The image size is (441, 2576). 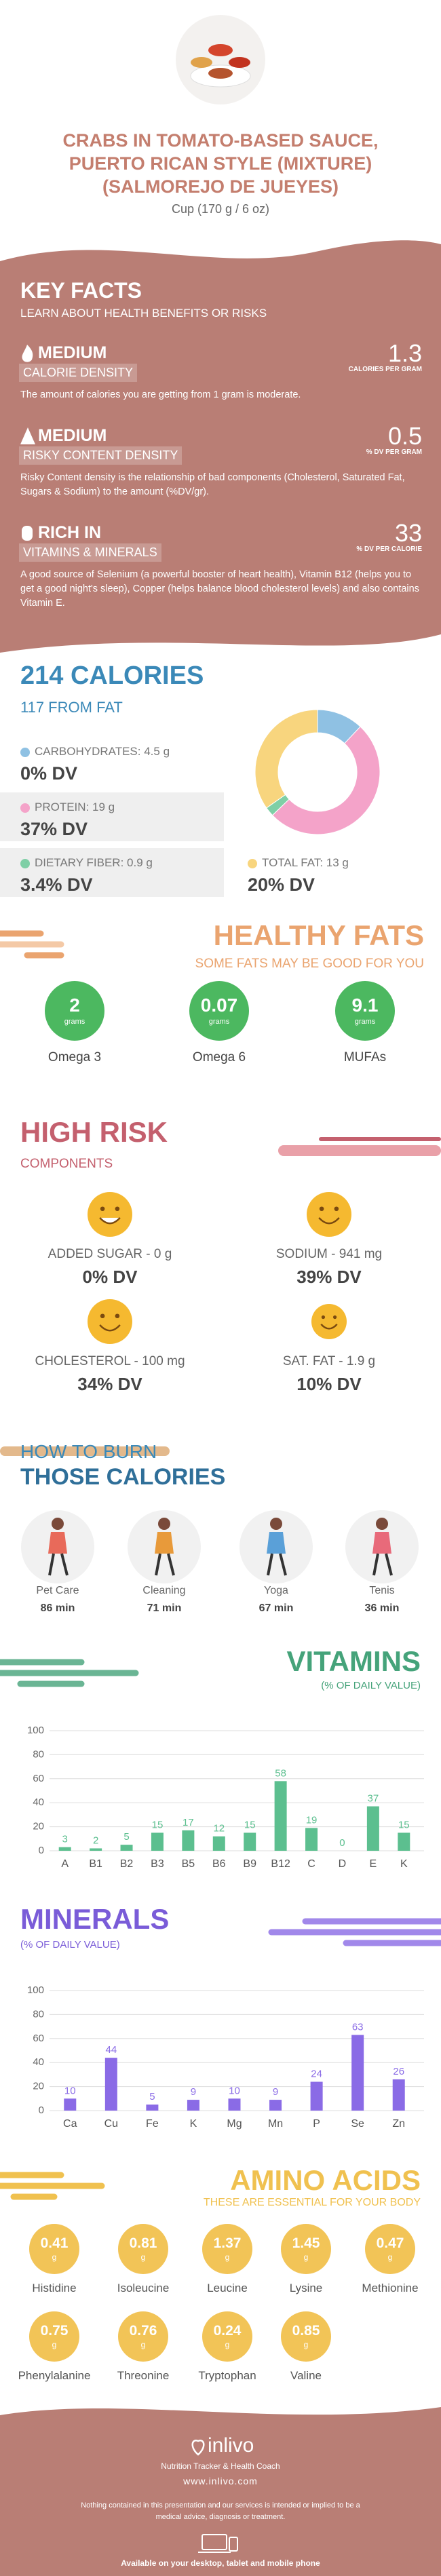 I want to click on activity-name: Cleaning, so click(x=164, y=1590).